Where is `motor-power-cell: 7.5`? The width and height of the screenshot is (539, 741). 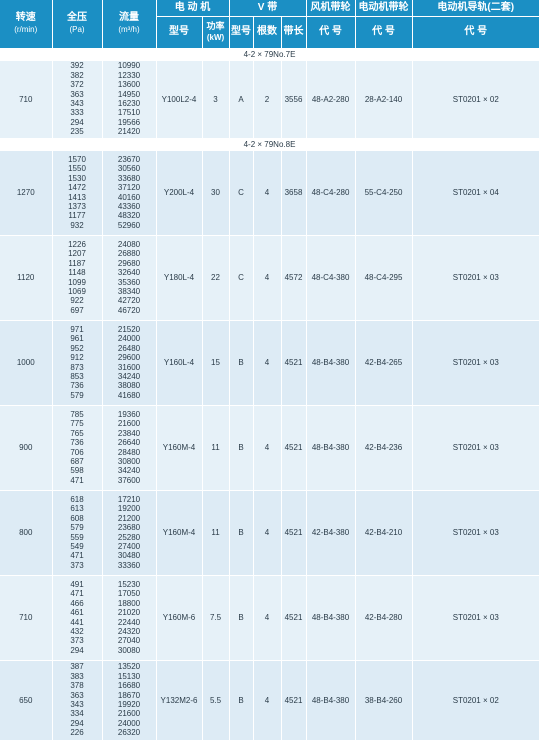
motor-power-cell: 7.5 is located at coordinates (216, 618).